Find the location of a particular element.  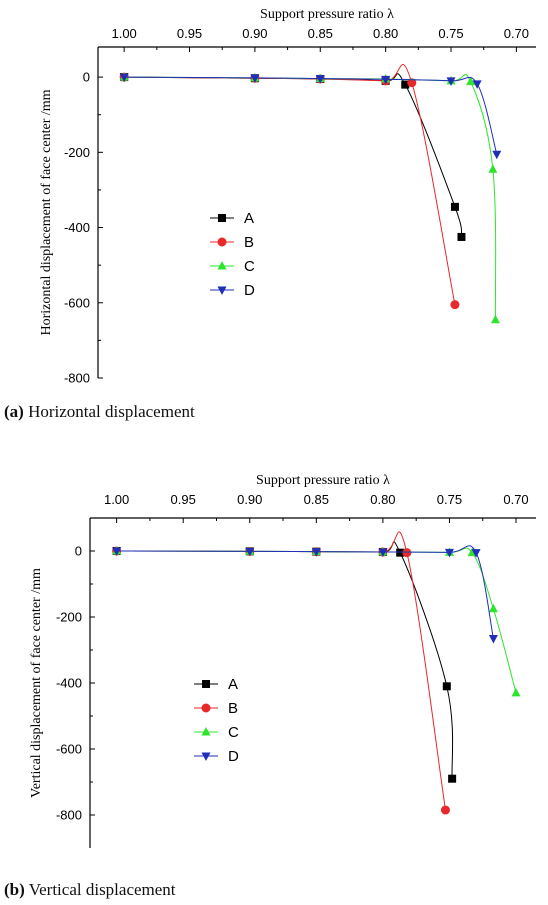

caption-b-text: Vertical displacement is located at coordinates (102, 889).